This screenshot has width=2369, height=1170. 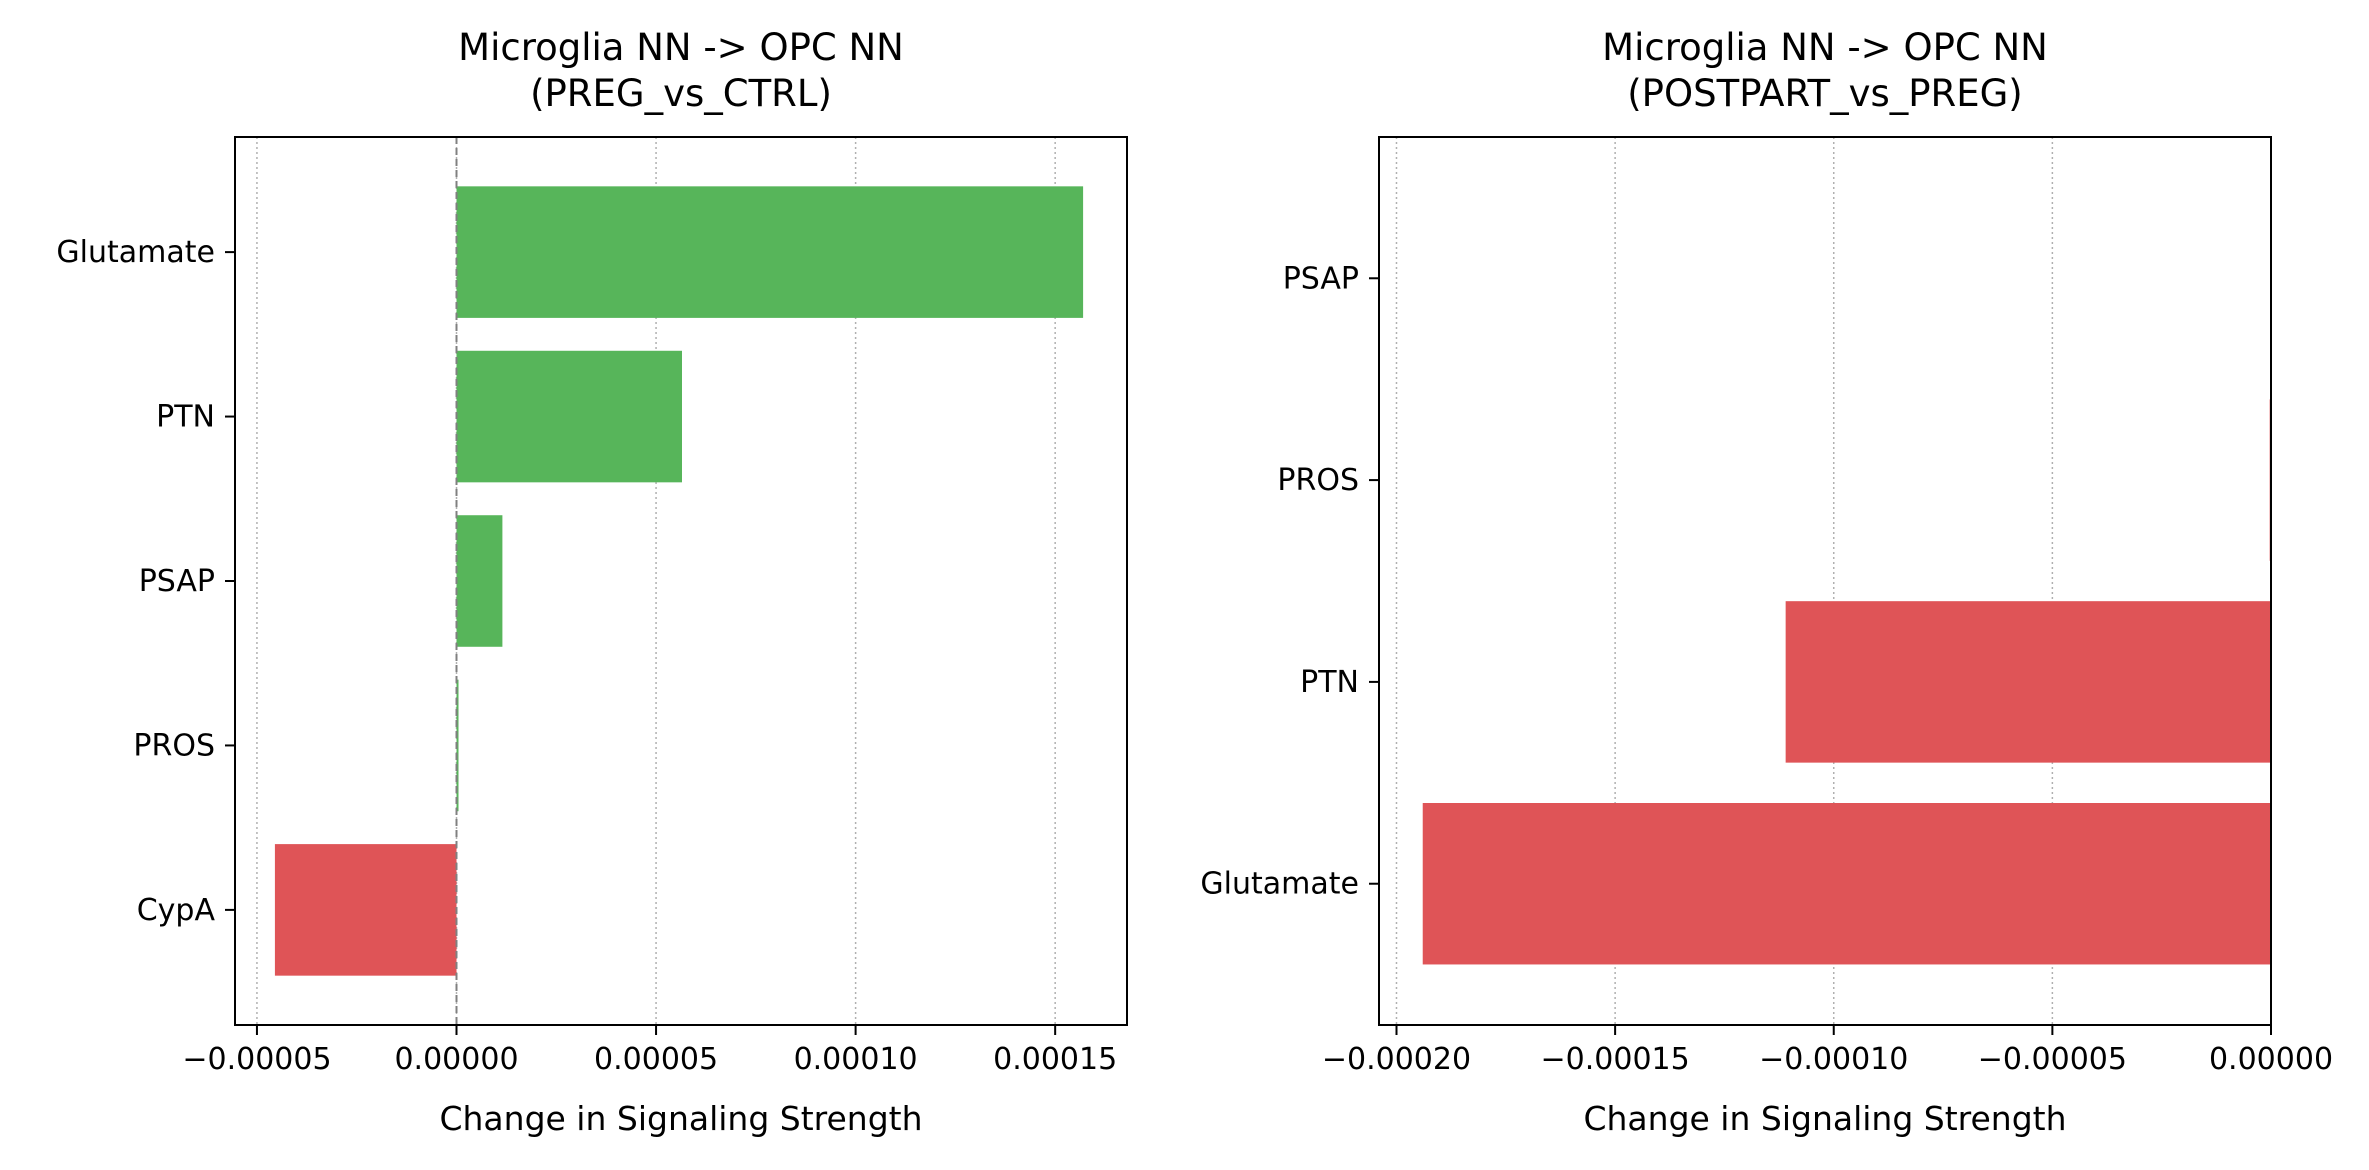 What do you see at coordinates (1396, 1059) in the screenshot?
I see `x-tick-label: −0.00020` at bounding box center [1396, 1059].